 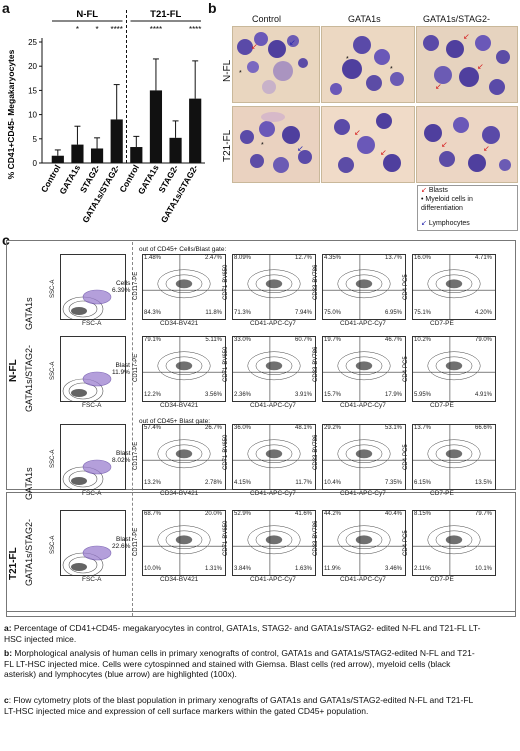 I want to click on gate-divider, so click(x=132, y=429).